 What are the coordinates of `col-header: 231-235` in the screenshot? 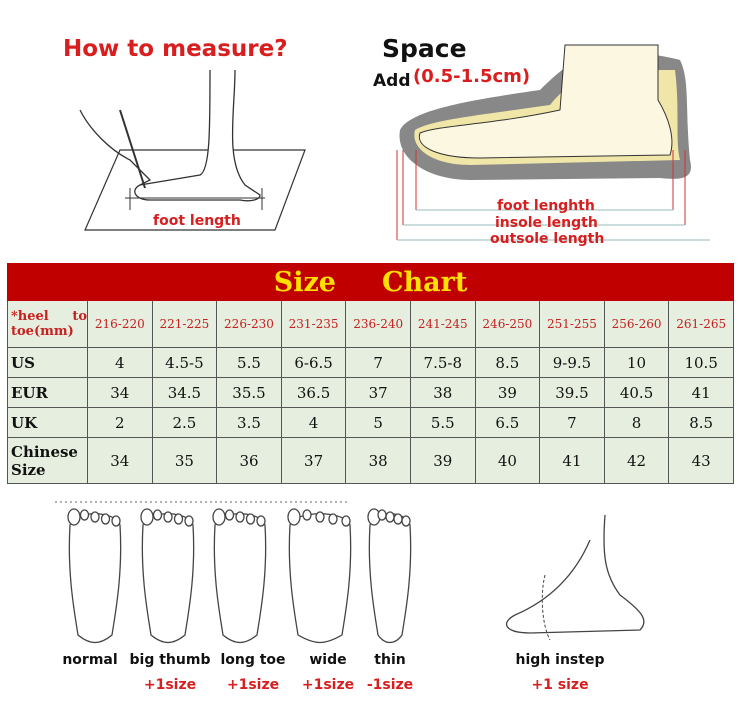 It's located at (313, 324).